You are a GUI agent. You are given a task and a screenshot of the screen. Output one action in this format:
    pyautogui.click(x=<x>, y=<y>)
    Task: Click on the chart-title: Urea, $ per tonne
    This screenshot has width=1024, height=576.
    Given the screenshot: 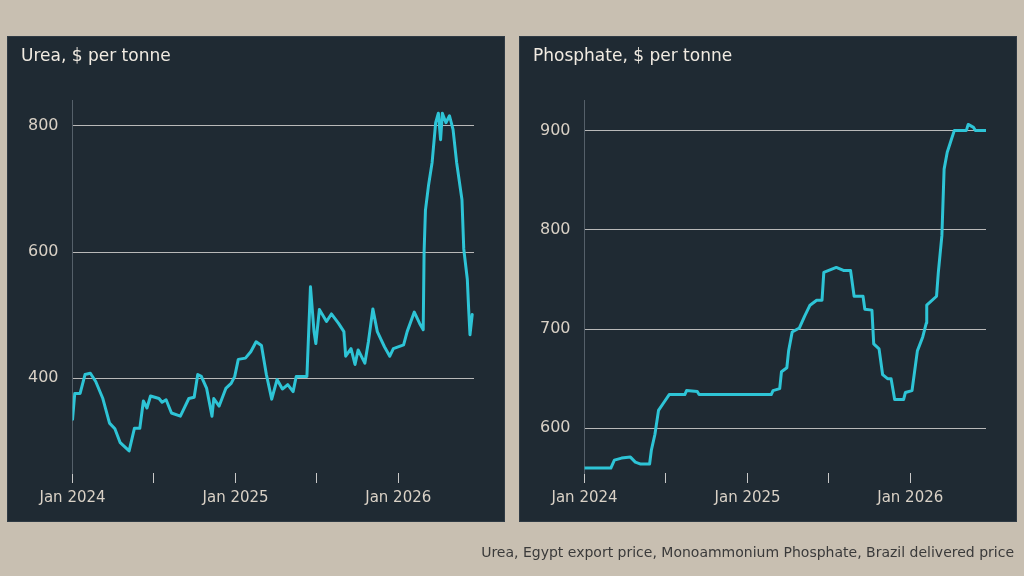 What is the action you would take?
    pyautogui.click(x=96, y=55)
    